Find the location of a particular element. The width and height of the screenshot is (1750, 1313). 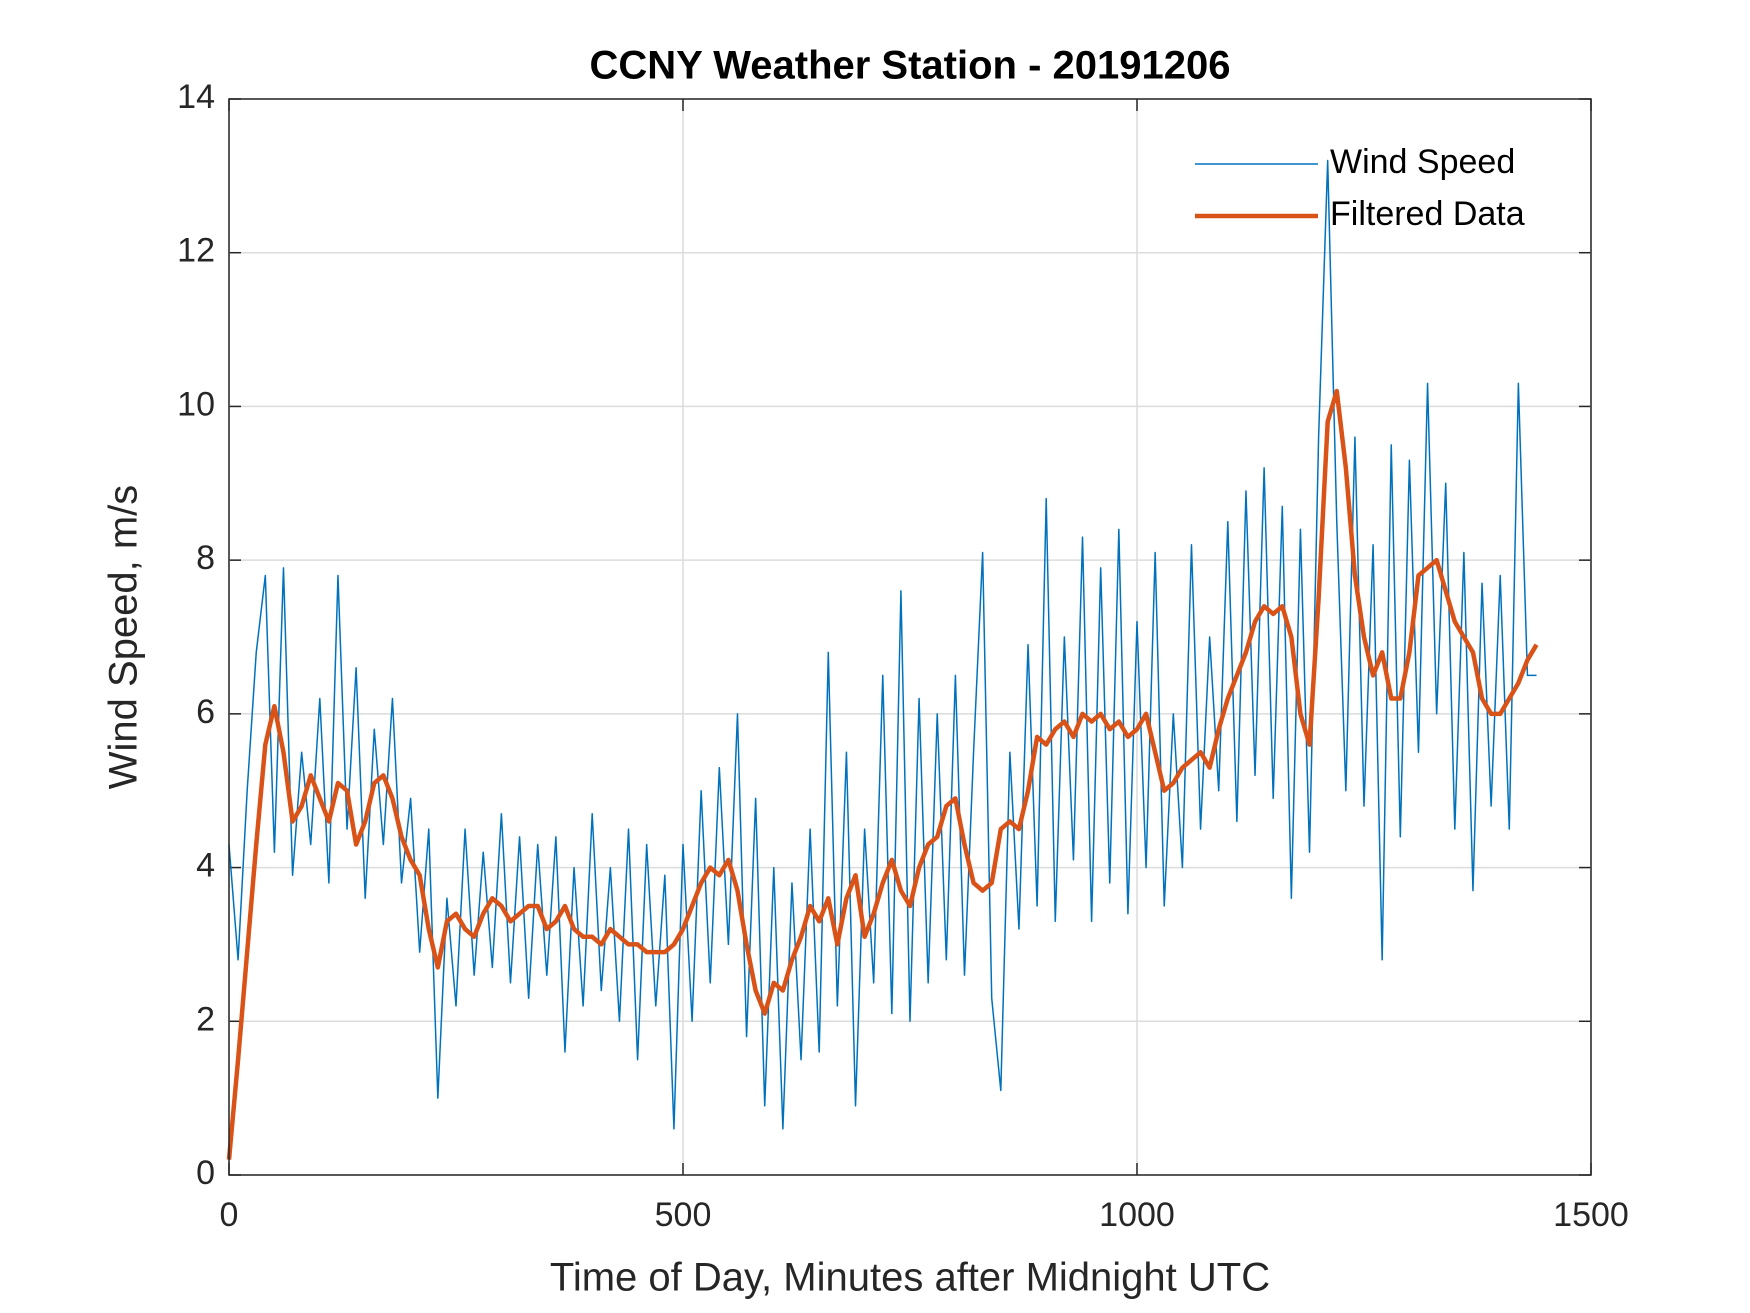

y-tick-label: 6 is located at coordinates (205, 712).